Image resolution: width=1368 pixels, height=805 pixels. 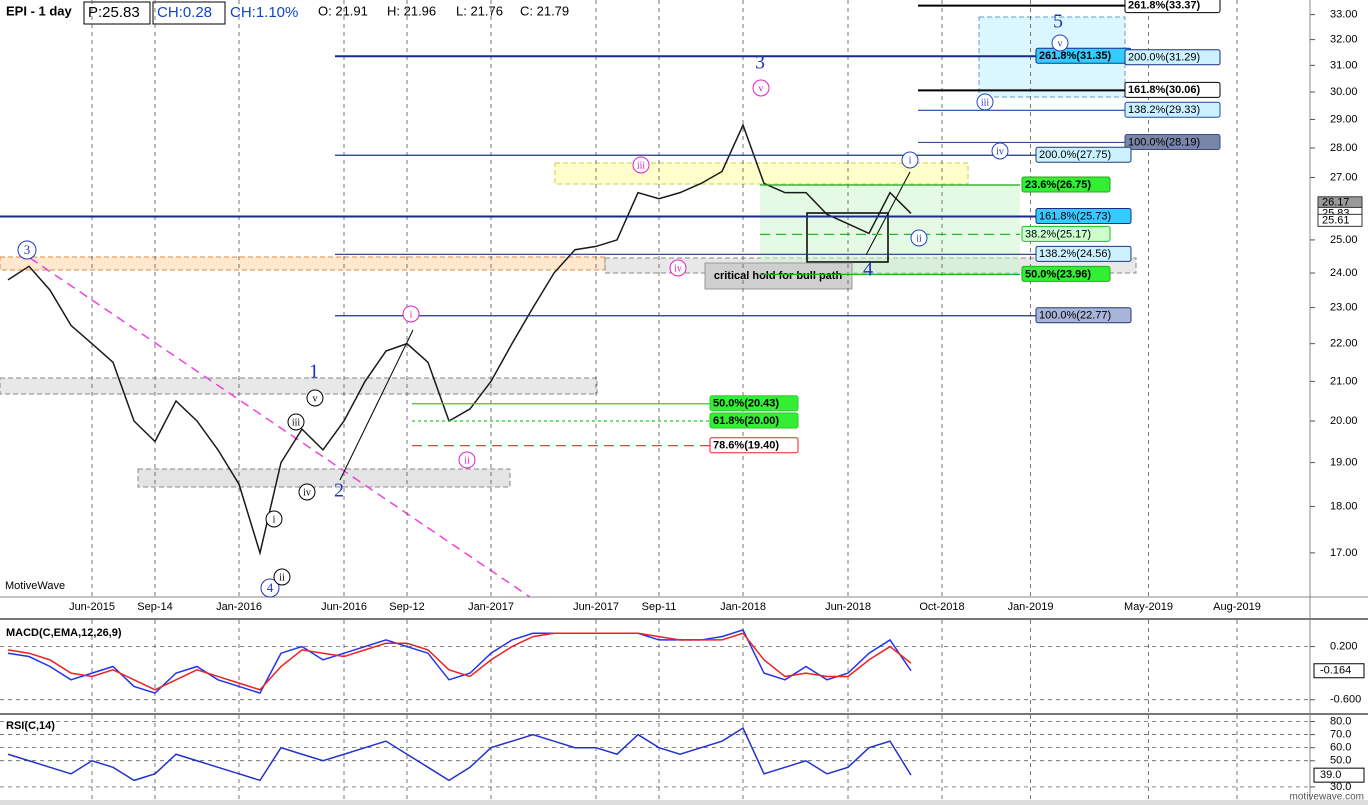 I want to click on price-tag, so click(x=1340, y=220).